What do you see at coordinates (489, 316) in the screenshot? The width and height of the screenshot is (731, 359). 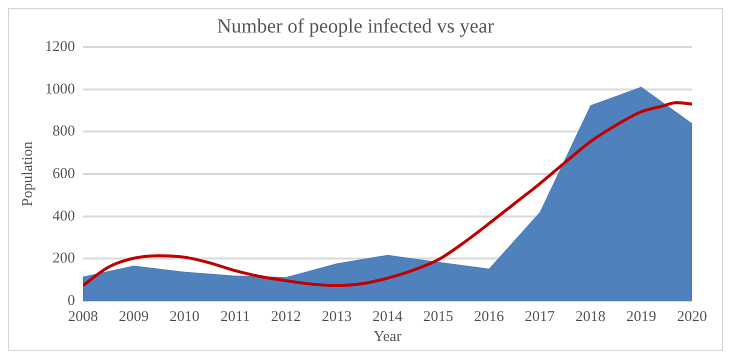 I see `x-tick-label: 2016` at bounding box center [489, 316].